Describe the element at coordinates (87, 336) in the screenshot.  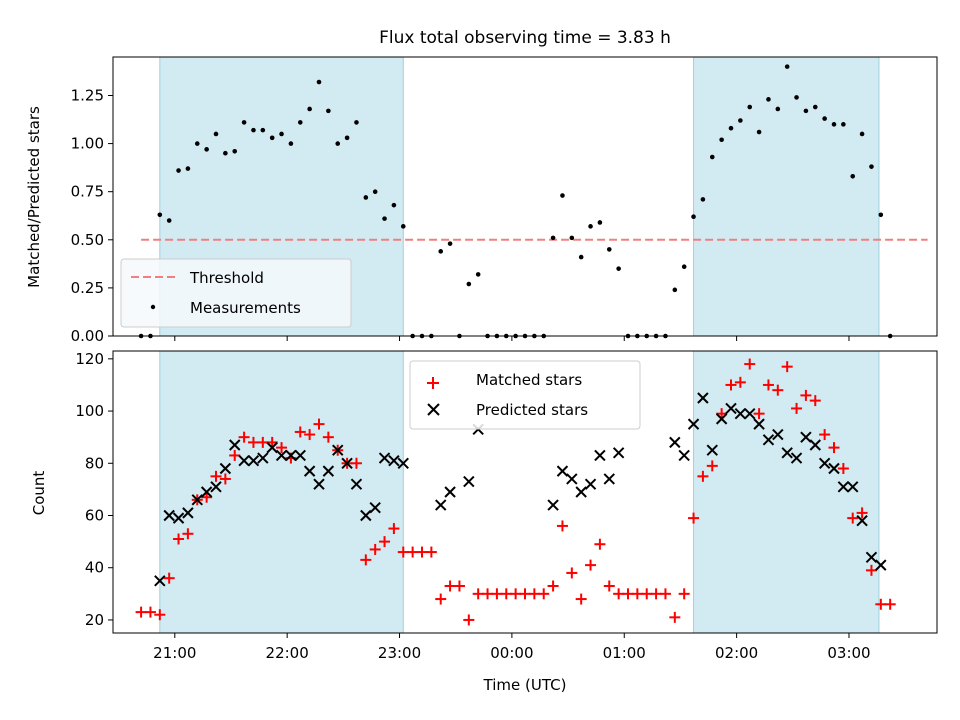
I see `y-tick-label: 0.00` at that location.